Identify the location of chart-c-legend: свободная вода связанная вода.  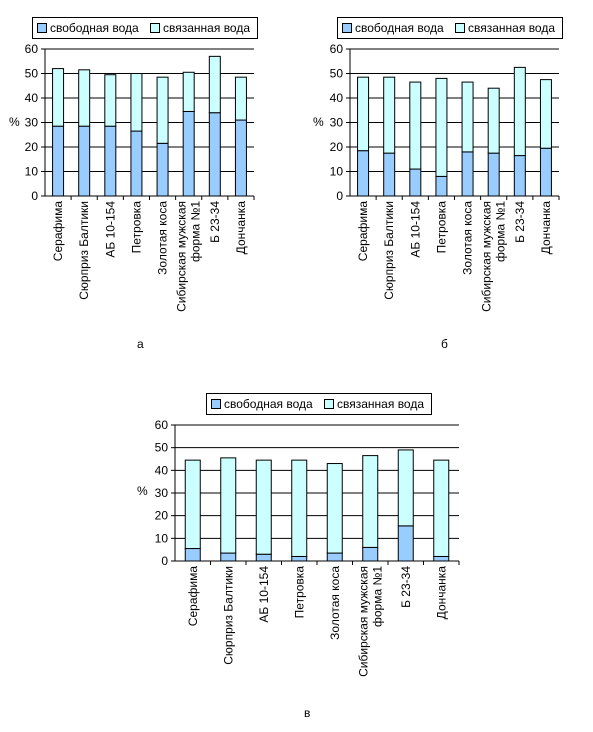
(319, 404).